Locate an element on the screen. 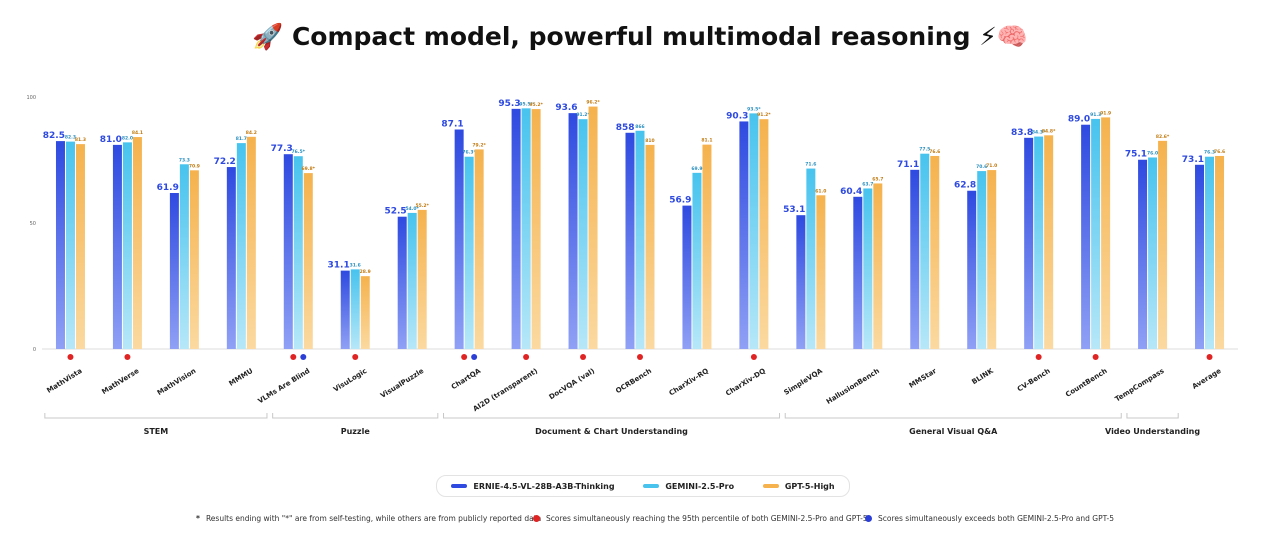  group-label: Document & Chart Understanding is located at coordinates (611, 431).